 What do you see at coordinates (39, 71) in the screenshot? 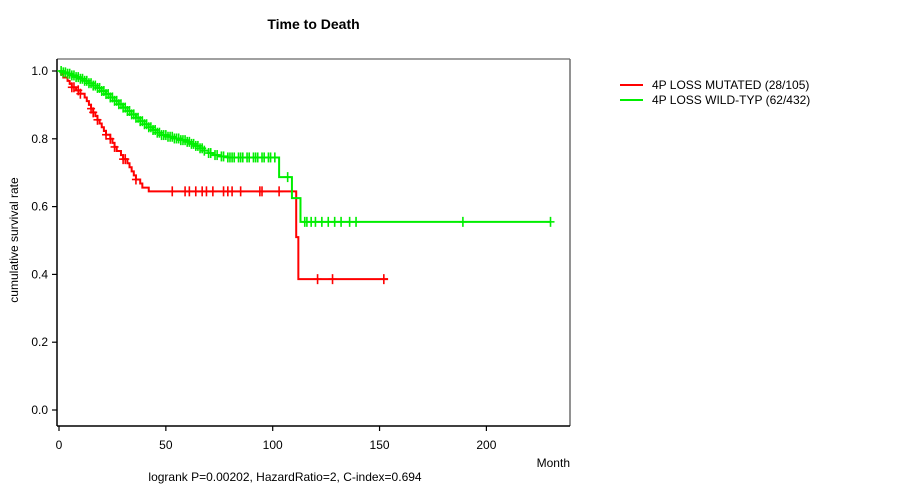
I see `y-tick-label: 1.0` at bounding box center [39, 71].